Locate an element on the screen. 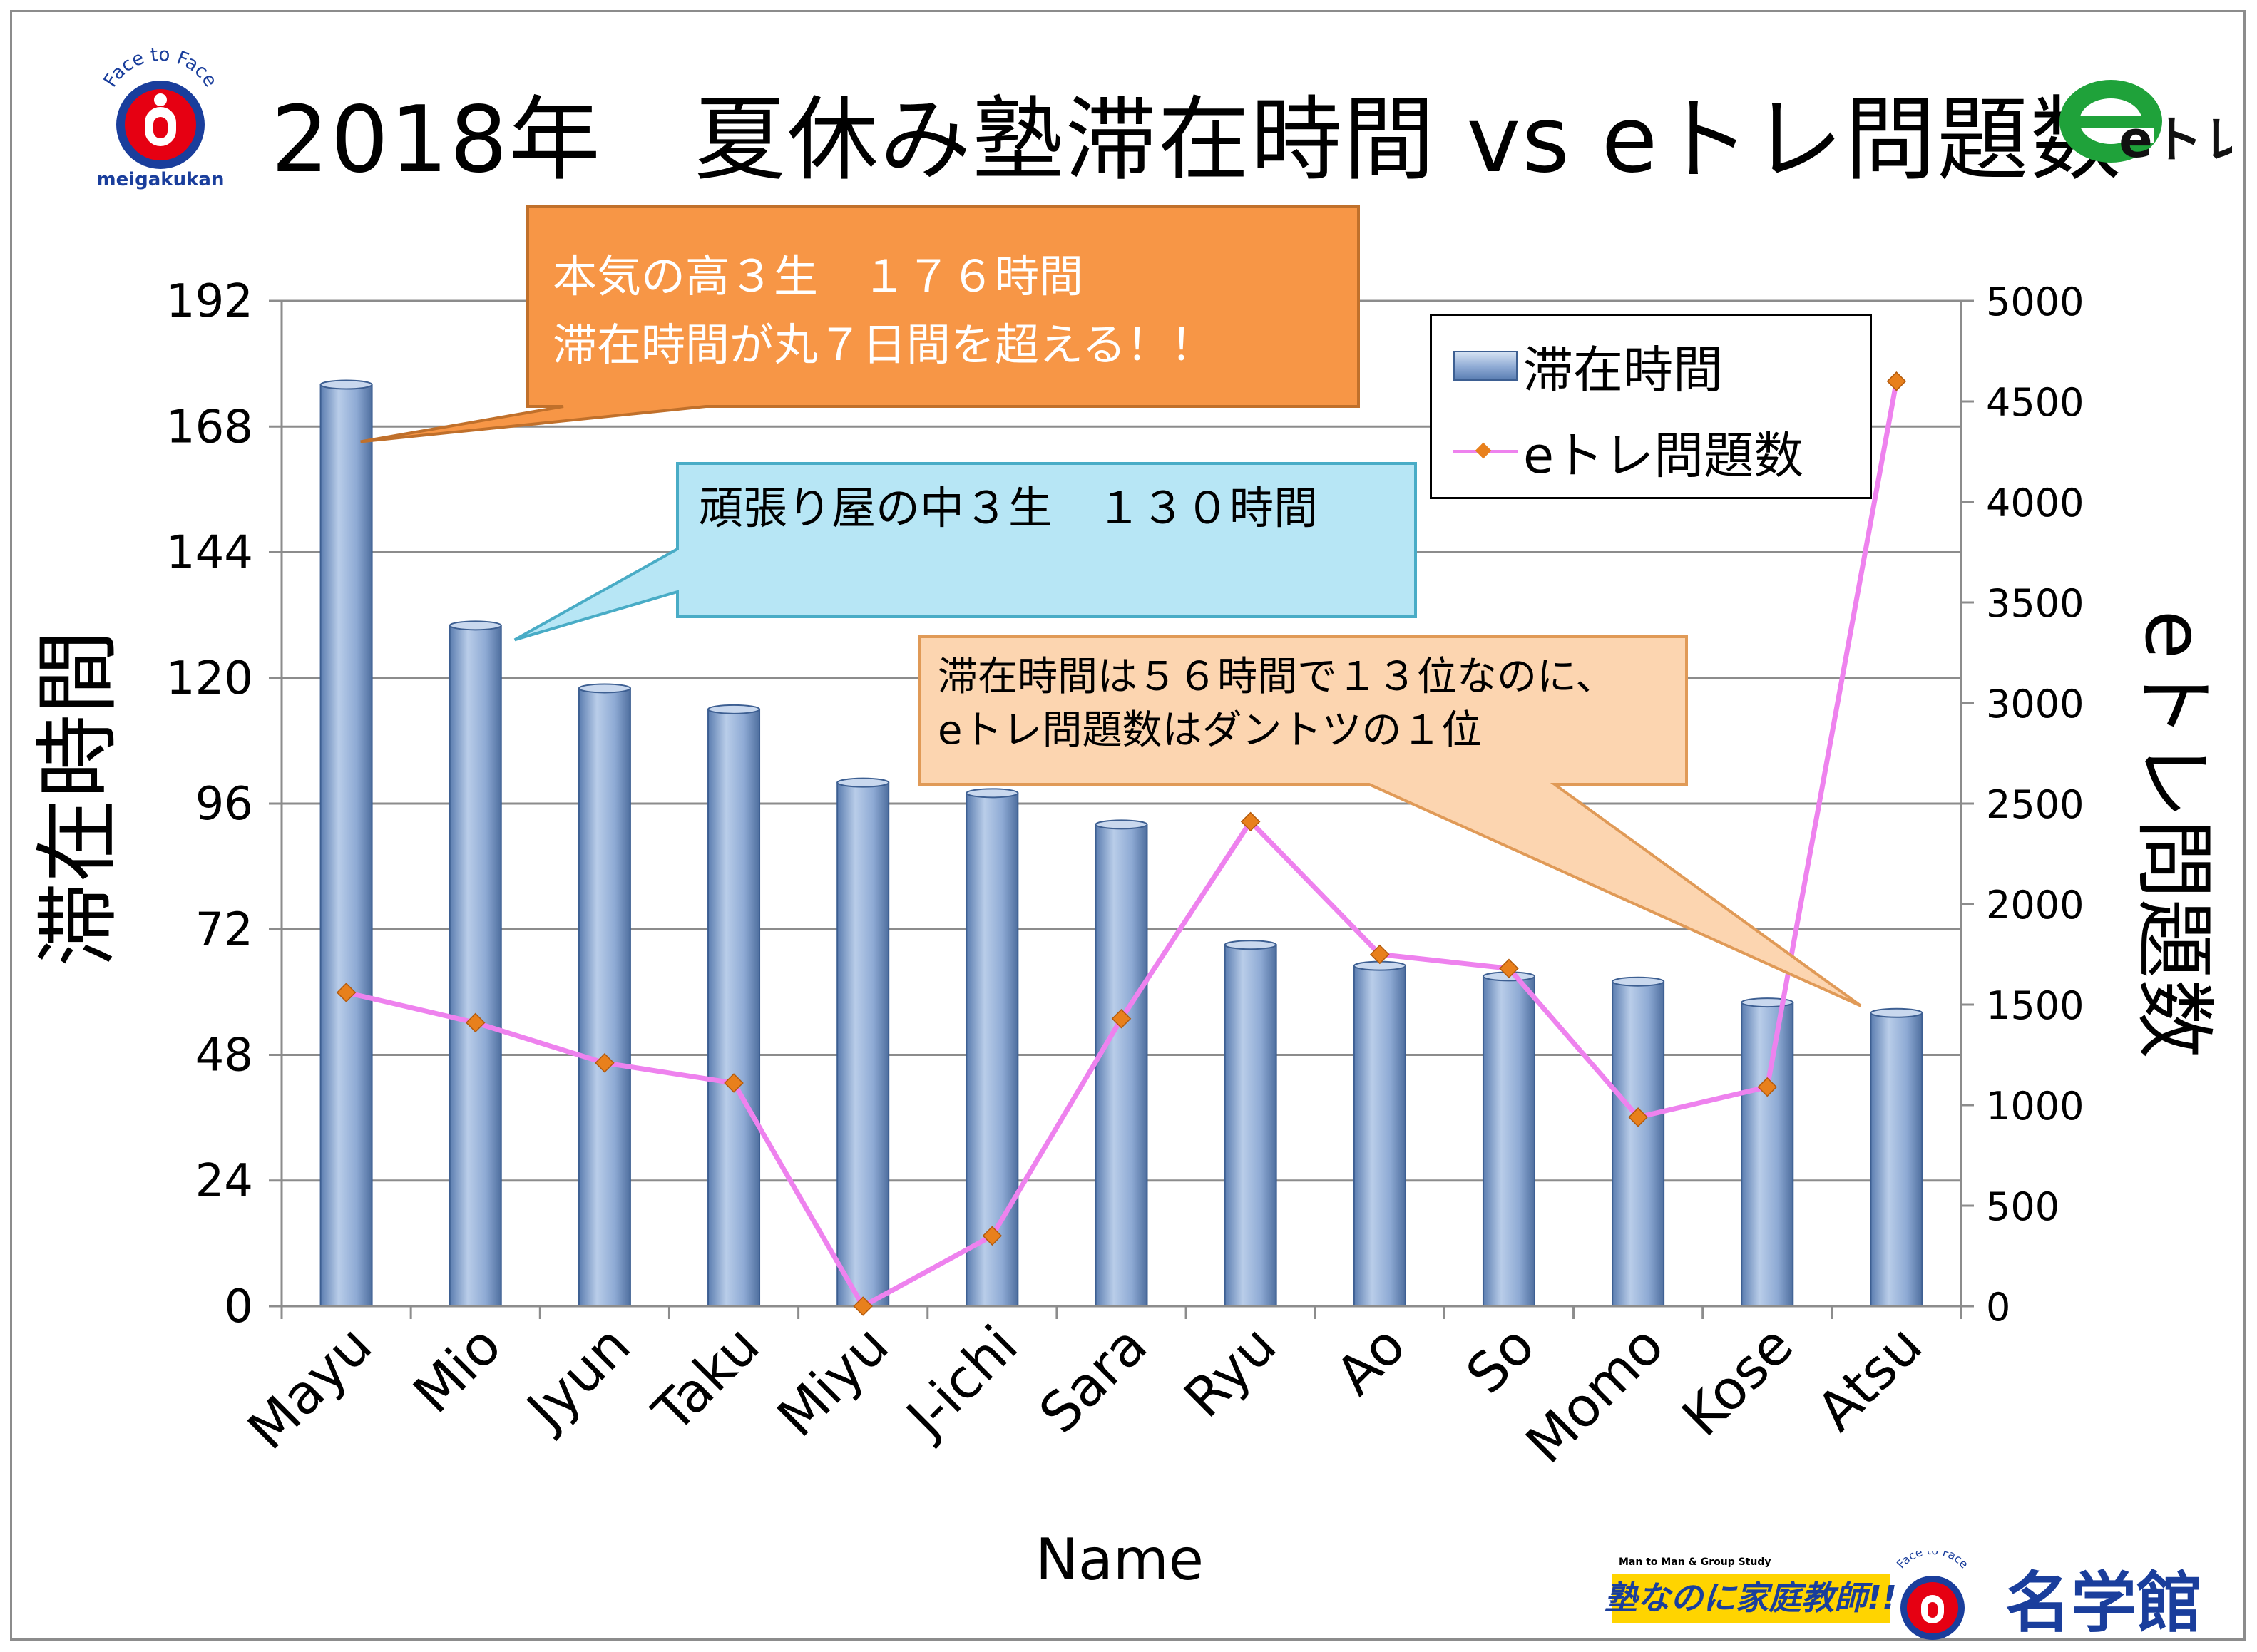 The height and width of the screenshot is (1652, 2257). footer-arc-text: Face to Face is located at coordinates (1933, 1561).